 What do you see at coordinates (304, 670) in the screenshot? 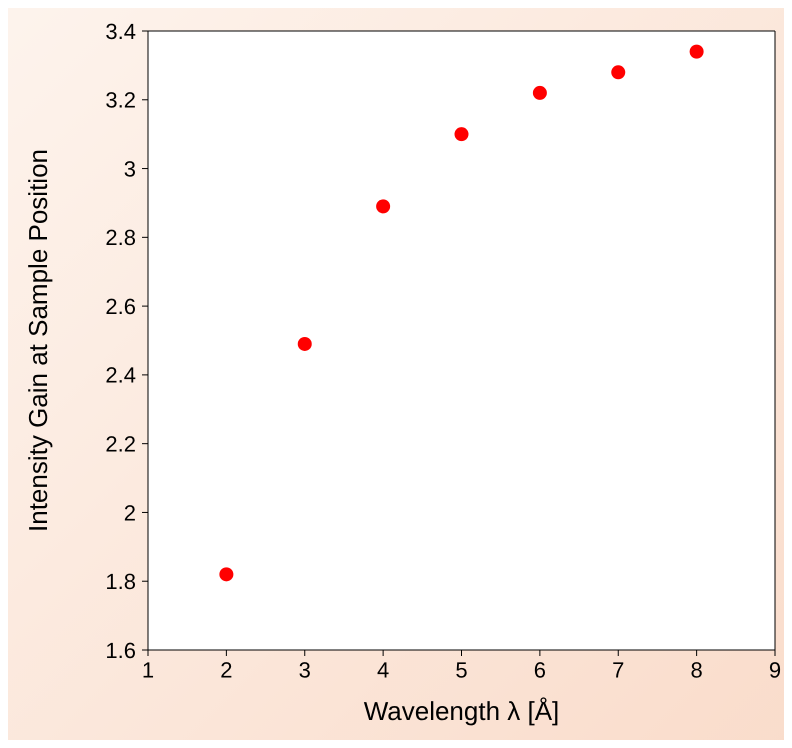
I see `x-tick-label: 3` at bounding box center [304, 670].